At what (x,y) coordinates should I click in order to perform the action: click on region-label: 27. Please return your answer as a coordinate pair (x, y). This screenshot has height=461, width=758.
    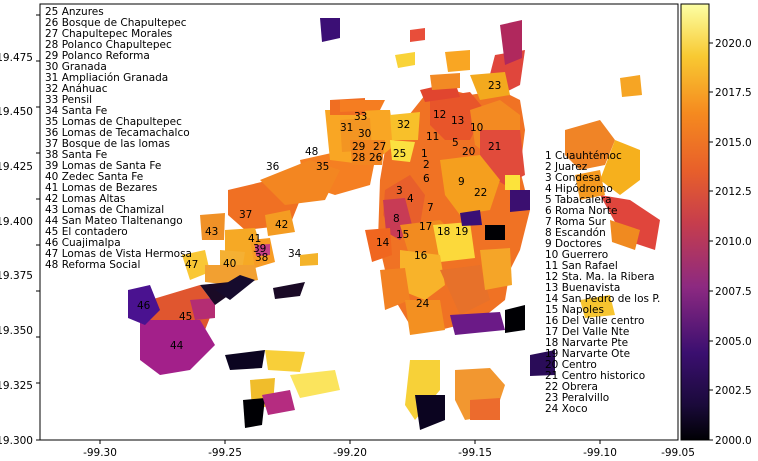
    Looking at the image, I should click on (379, 147).